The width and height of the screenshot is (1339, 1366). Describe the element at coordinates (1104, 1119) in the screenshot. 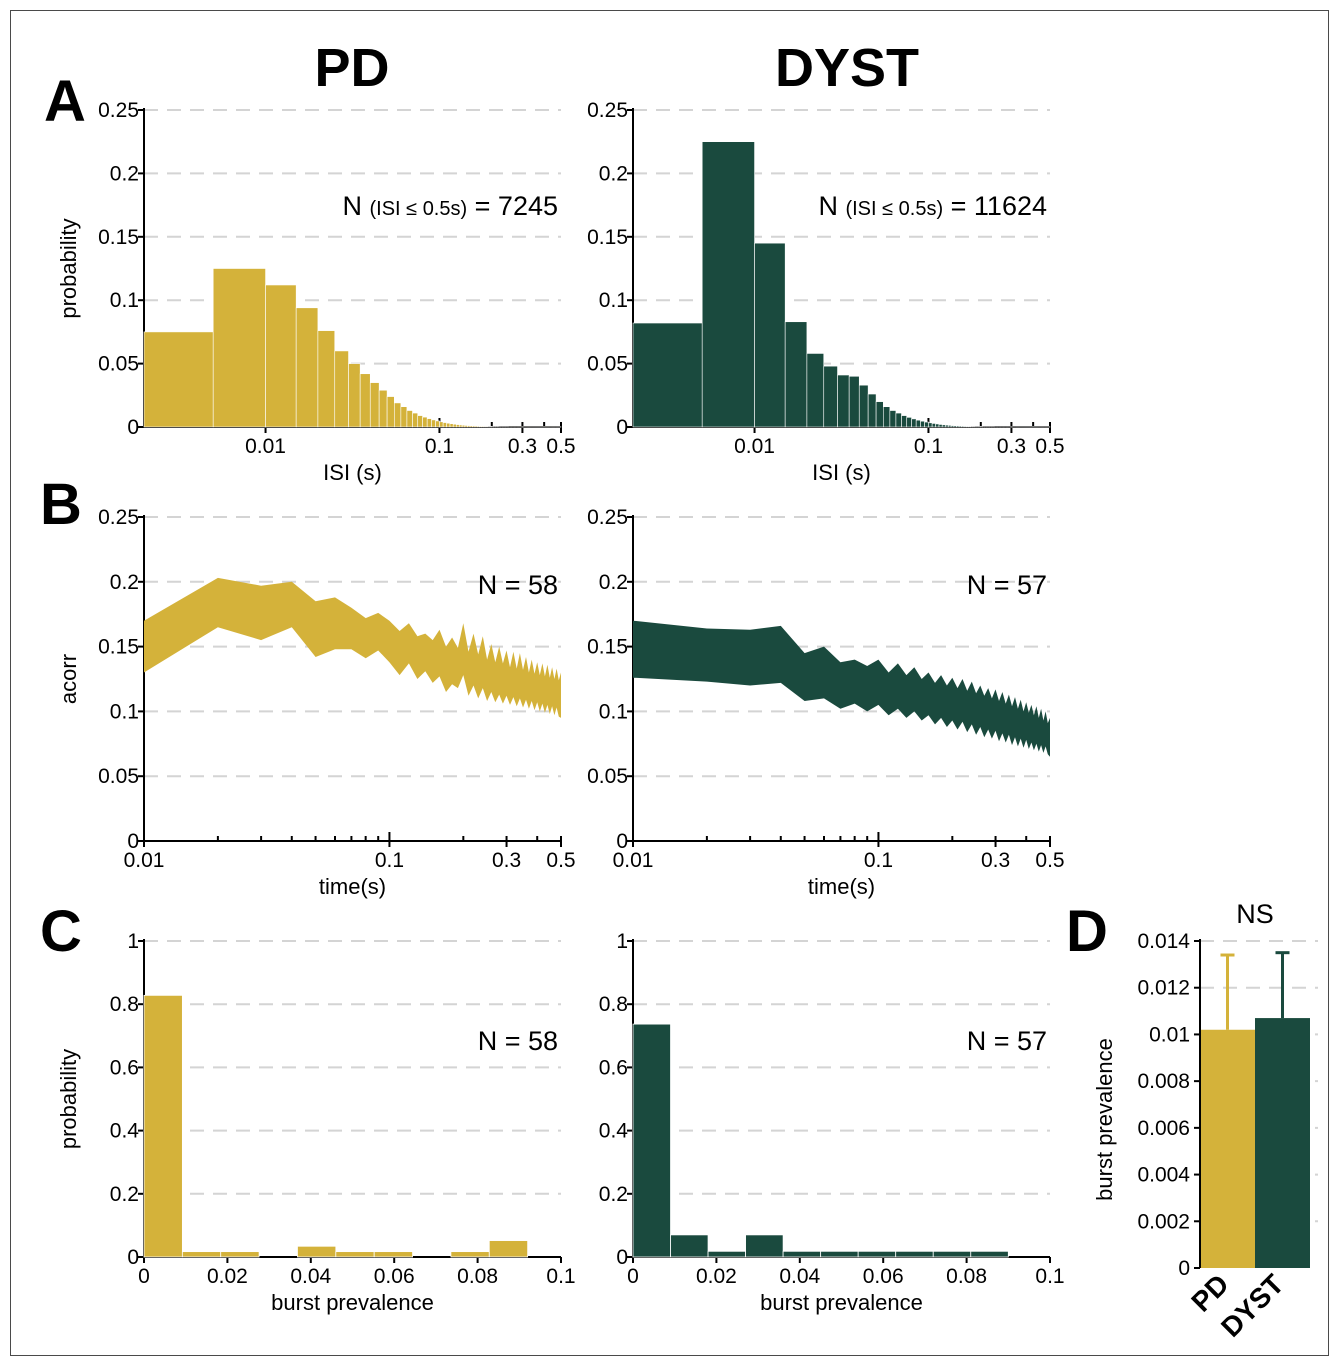

I see `y-axis-label: burst prevalence` at that location.